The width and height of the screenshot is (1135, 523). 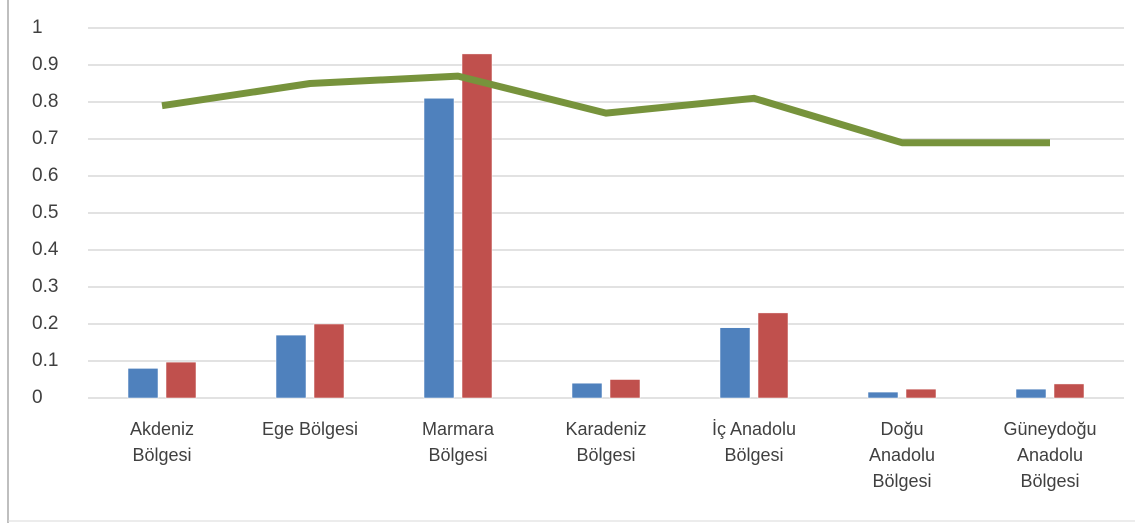 I want to click on x-tick-label: Ege Bölgesi, so click(x=310, y=429).